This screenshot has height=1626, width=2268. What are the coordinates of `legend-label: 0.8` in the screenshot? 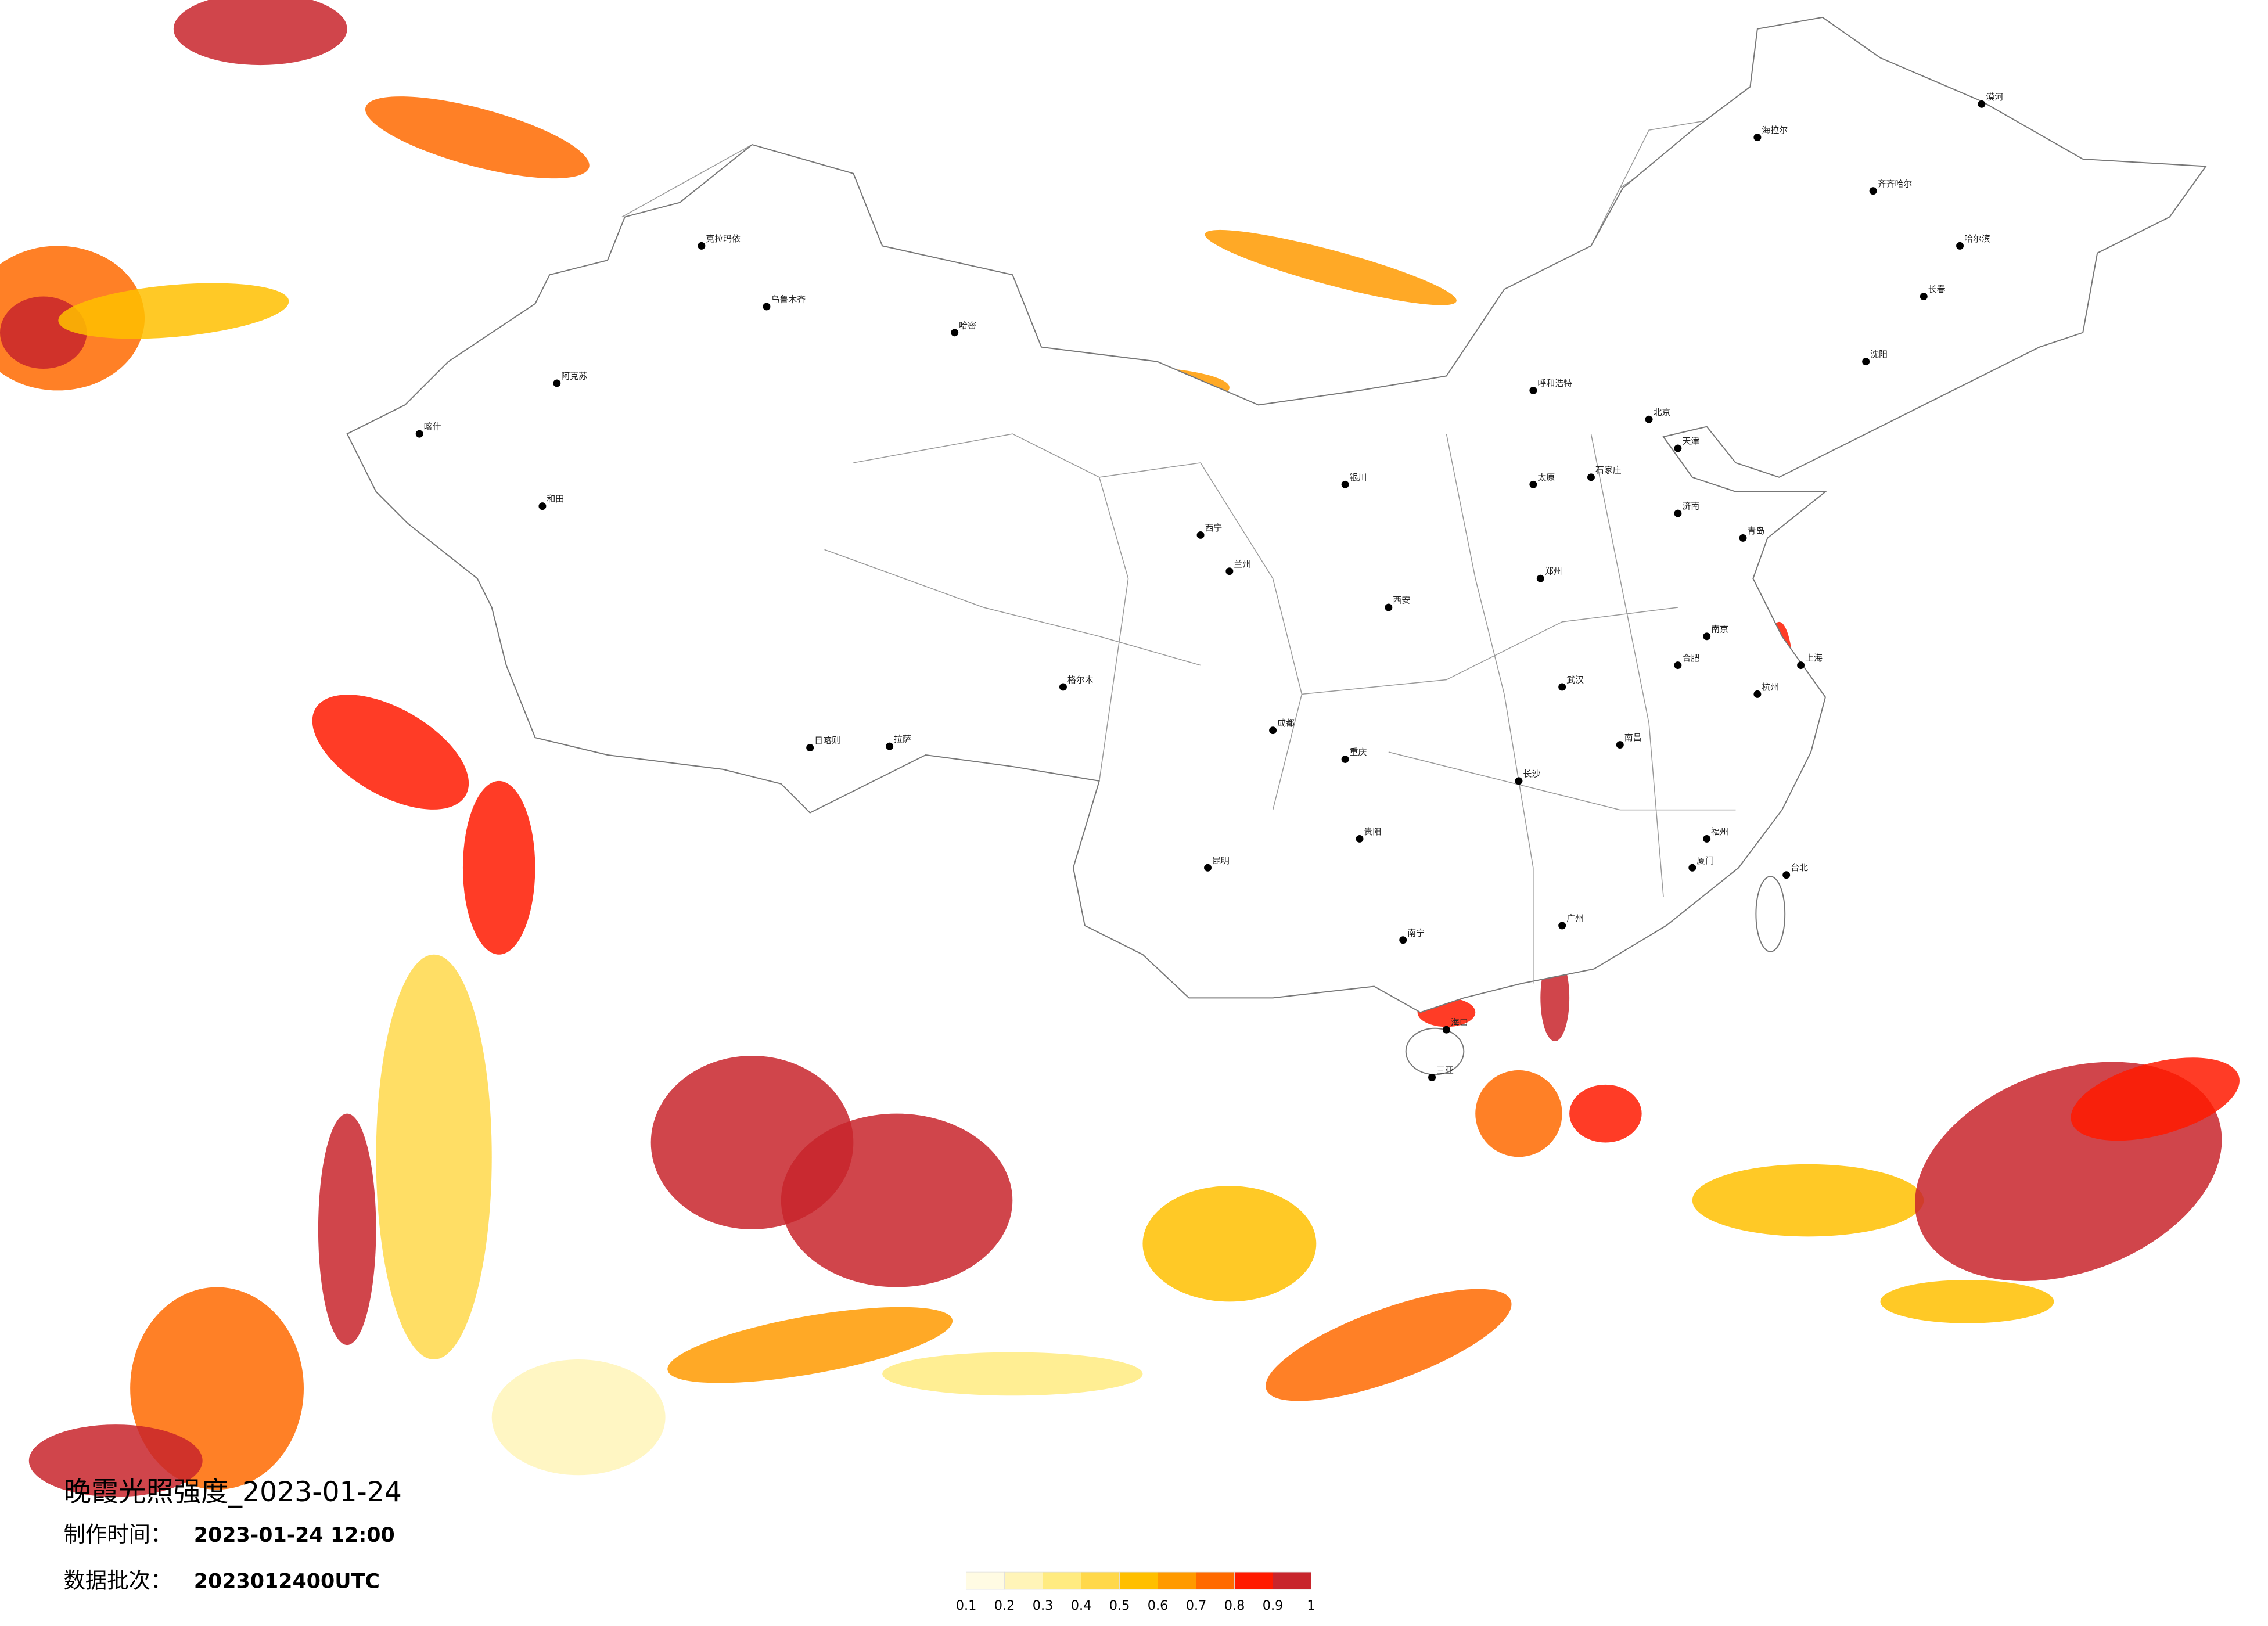 It's located at (1234, 1606).